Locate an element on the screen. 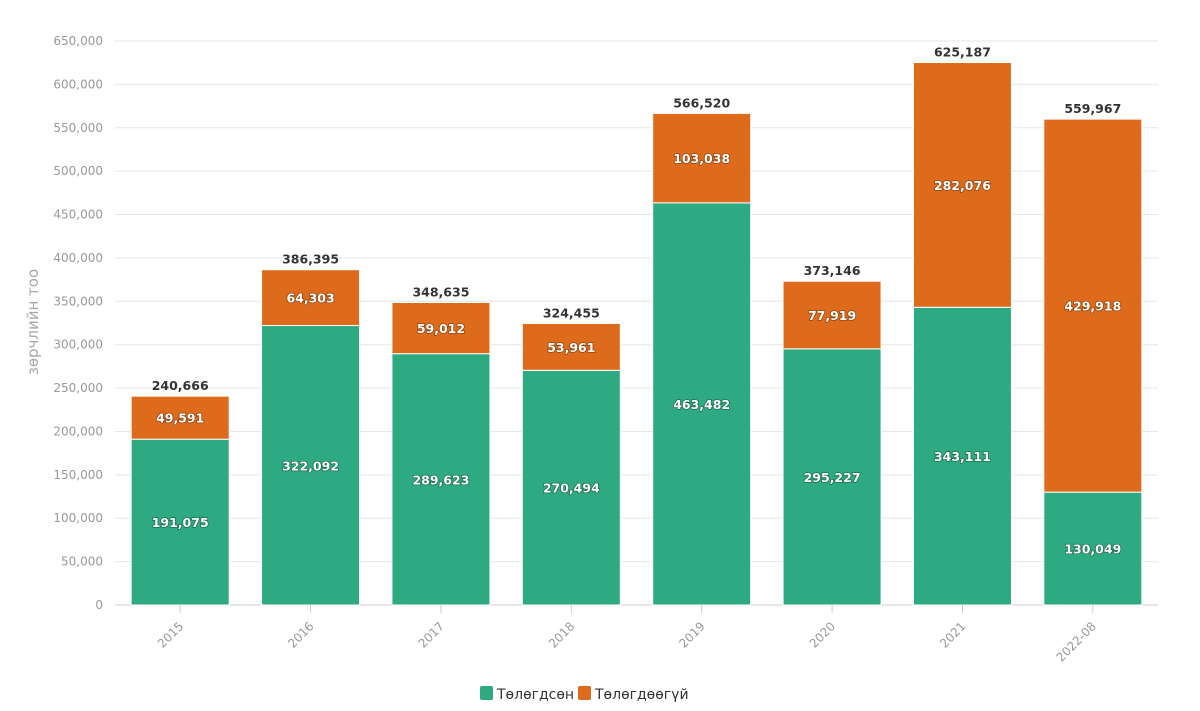  data-label: 322,092 is located at coordinates (310, 465).